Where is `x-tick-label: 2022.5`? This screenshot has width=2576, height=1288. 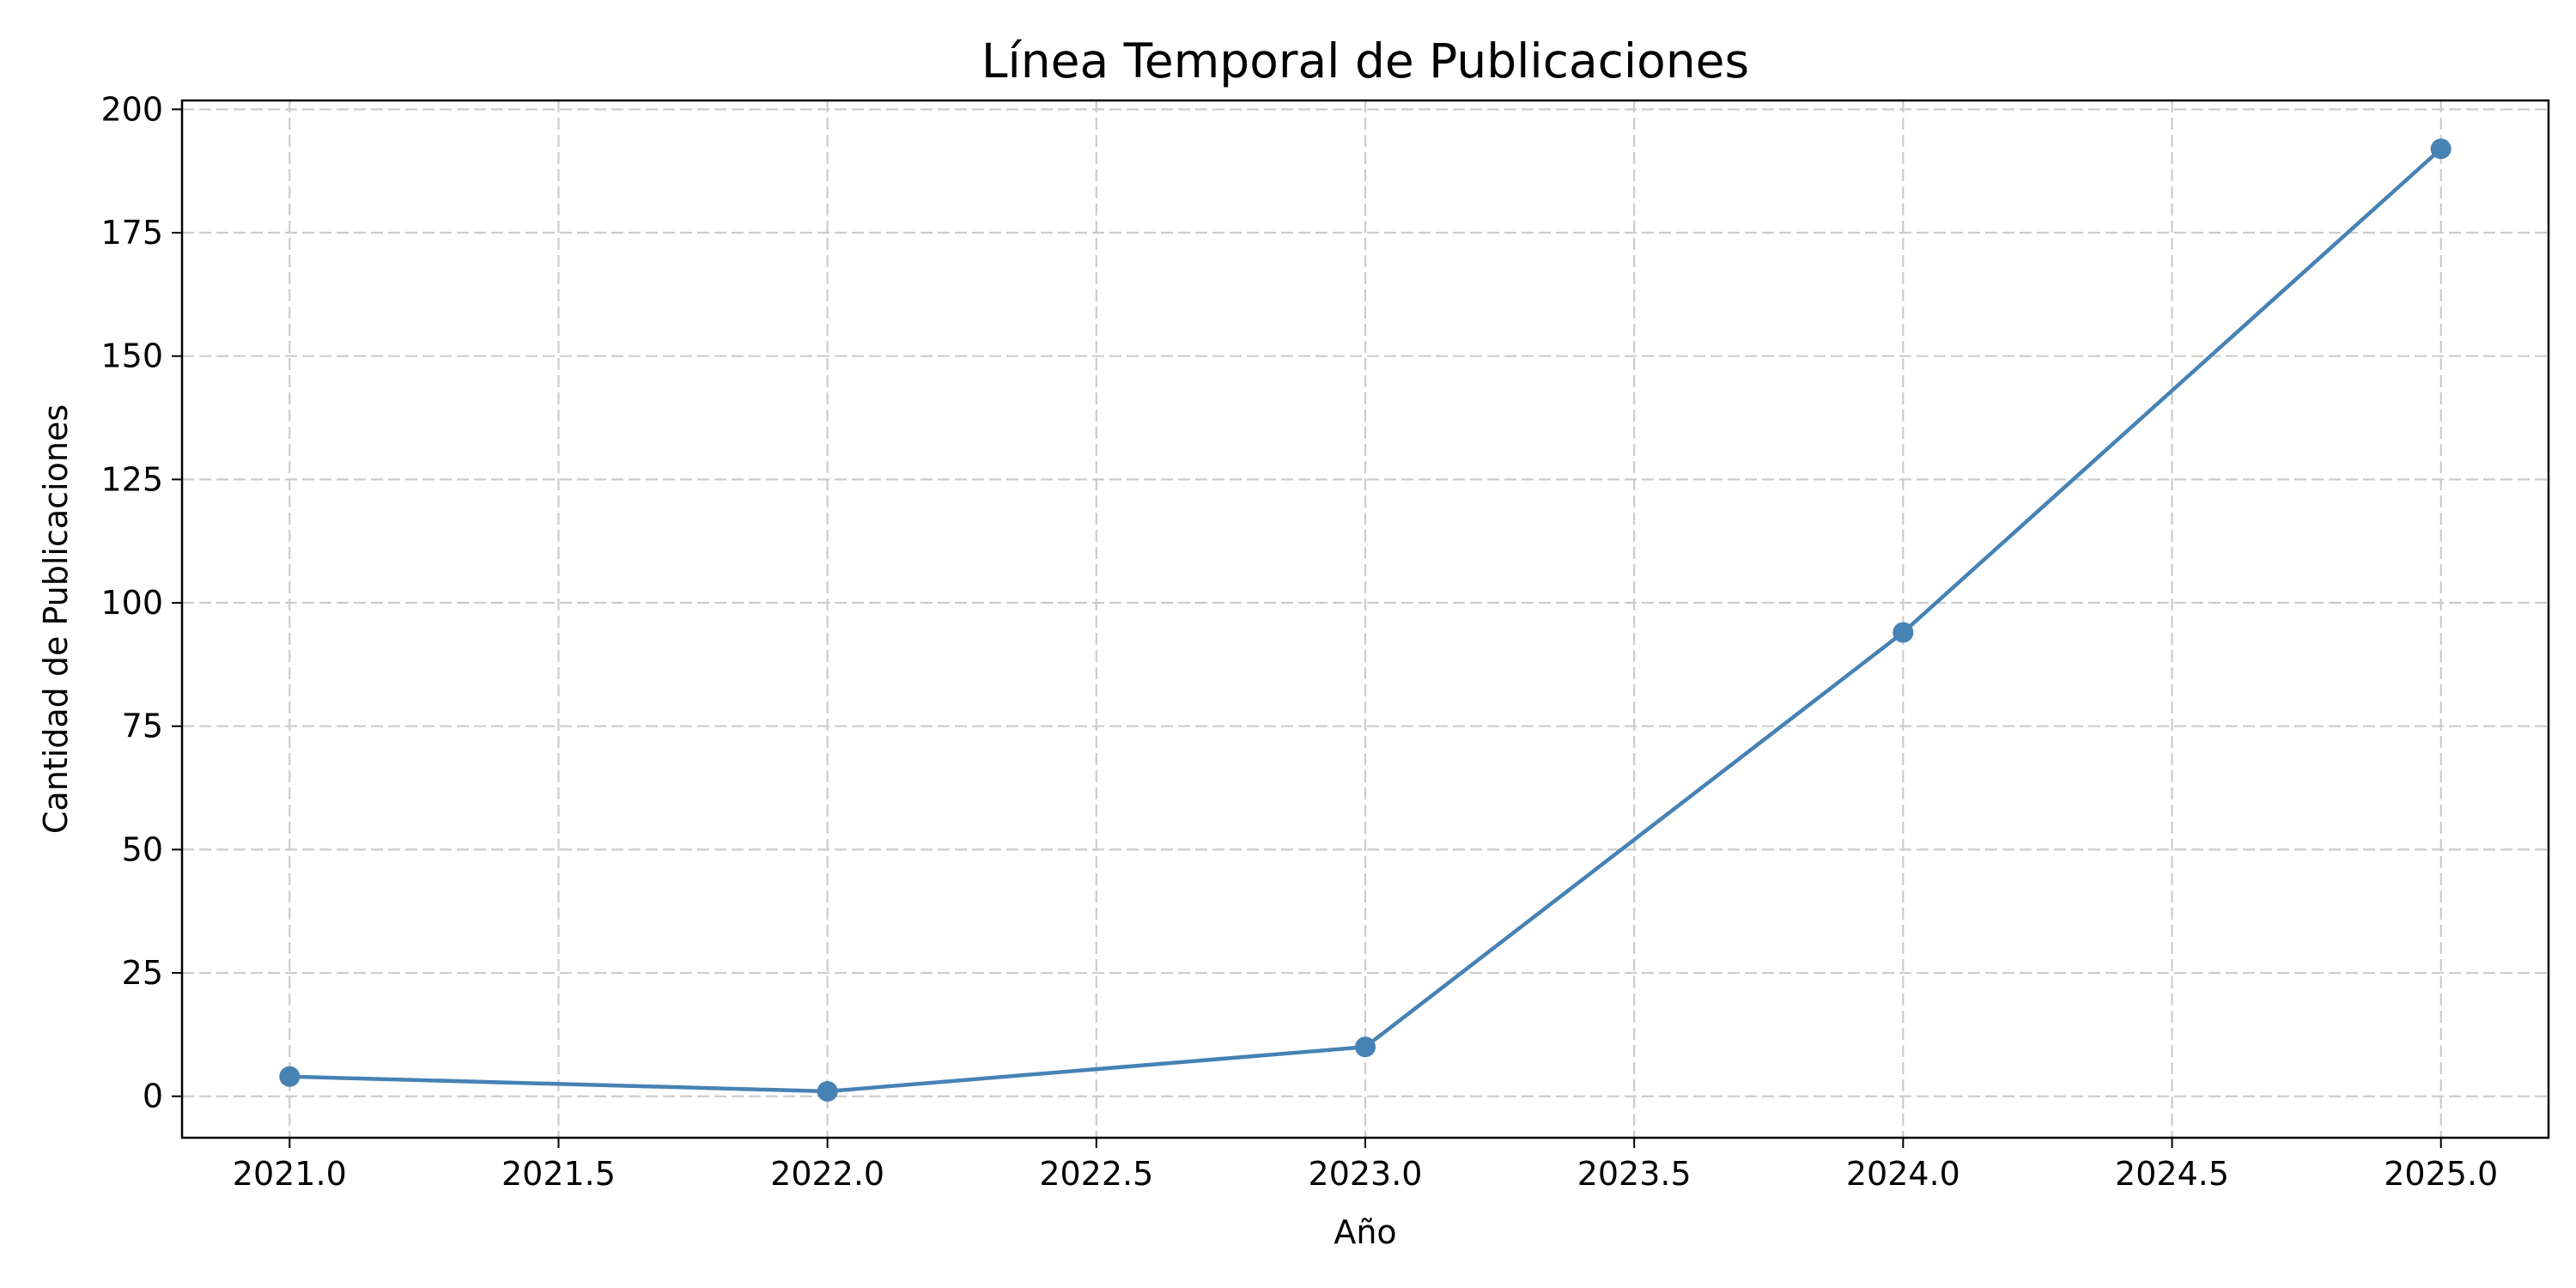
x-tick-label: 2022.5 is located at coordinates (1096, 1174).